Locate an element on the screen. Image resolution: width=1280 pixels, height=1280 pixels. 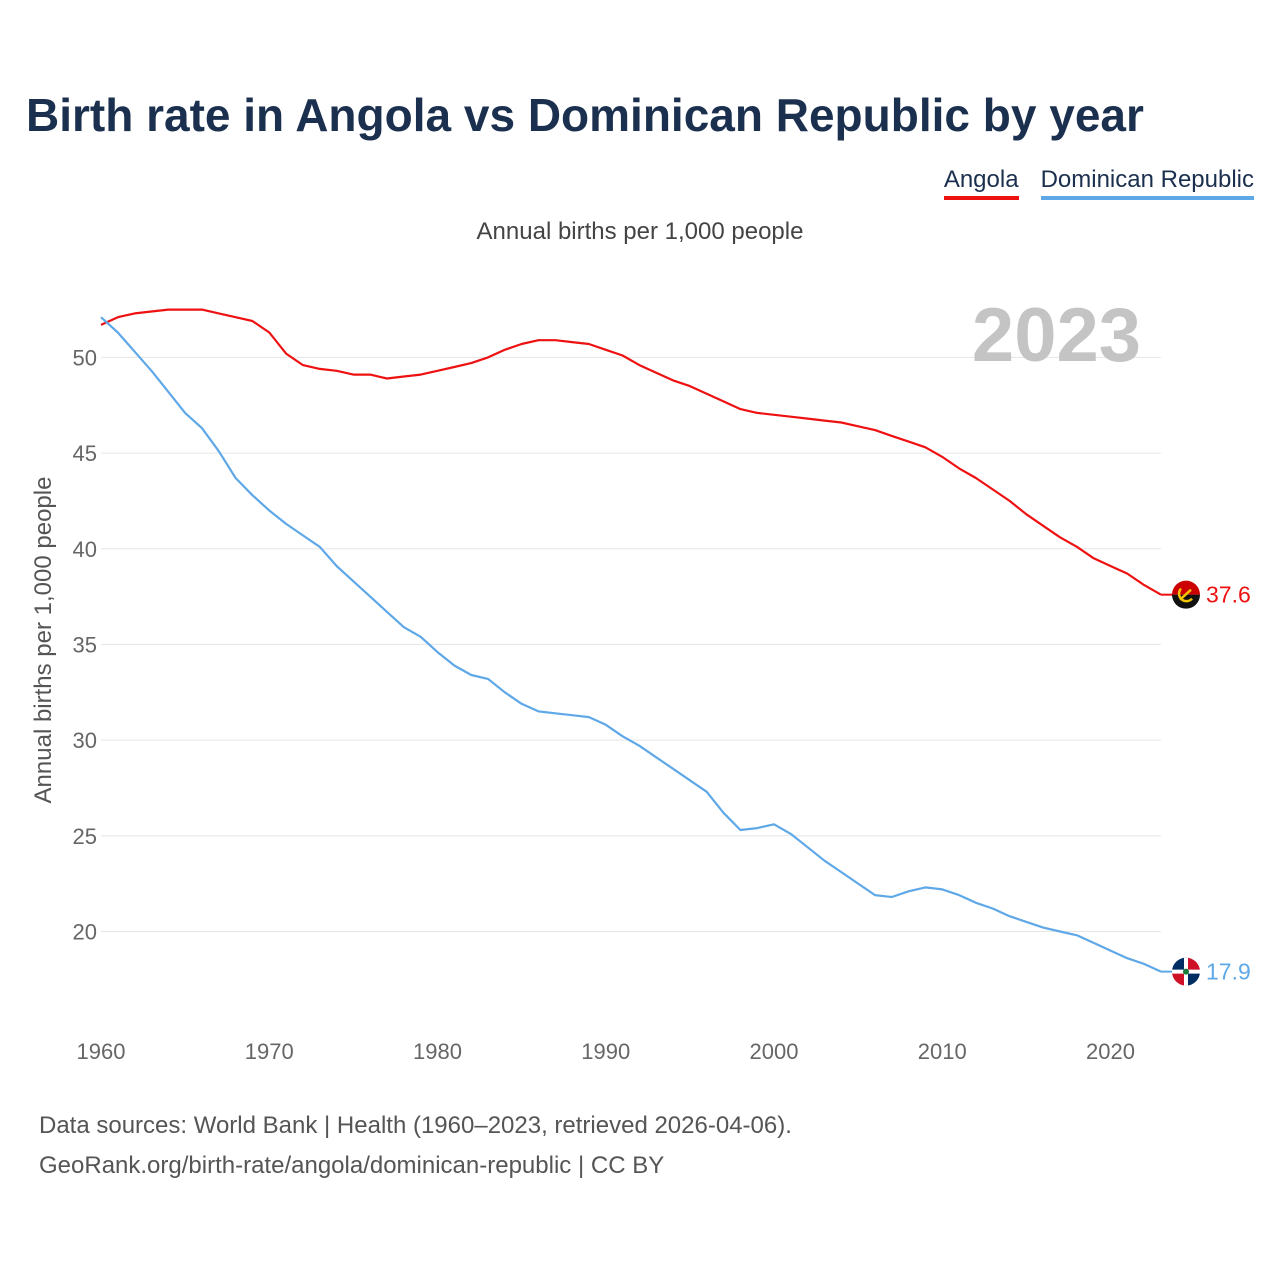
x-tick-label: 1960 is located at coordinates (101, 1051).